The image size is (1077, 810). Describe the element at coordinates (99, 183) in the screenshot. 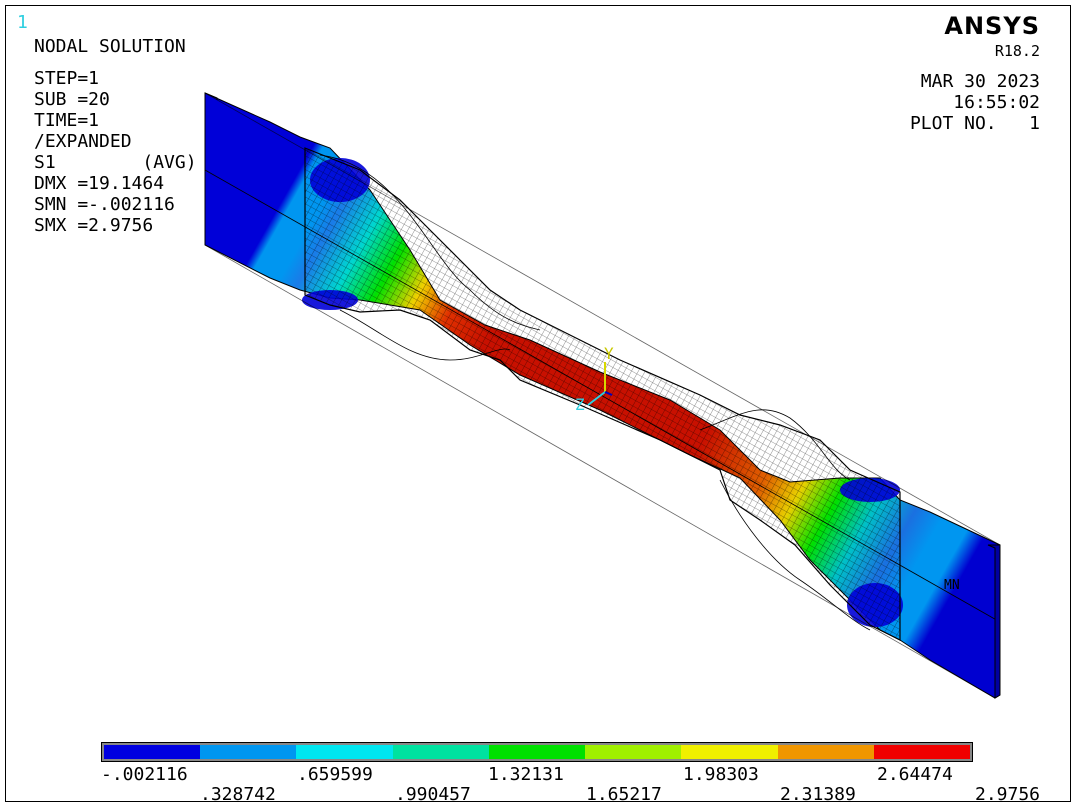

I see `dmx-label: DMX =19.1464` at that location.